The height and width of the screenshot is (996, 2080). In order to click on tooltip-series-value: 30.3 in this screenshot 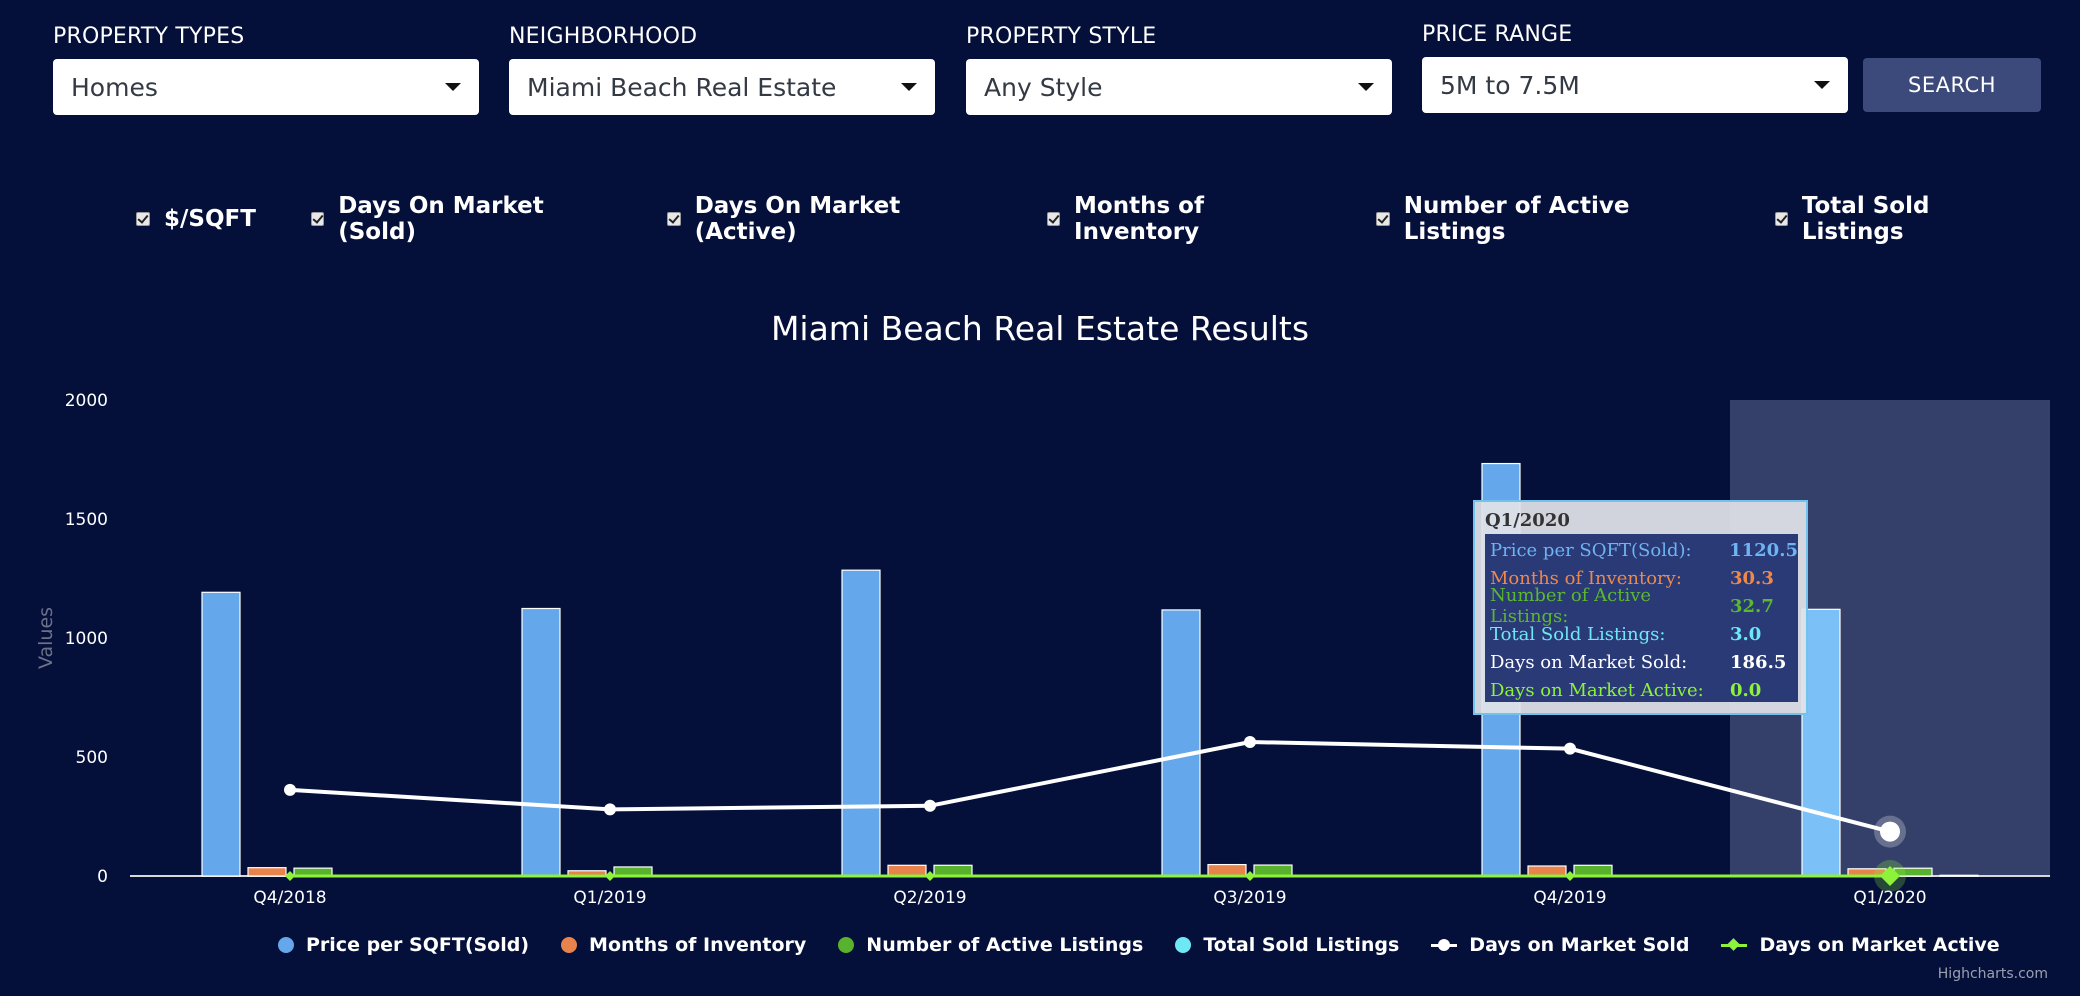, I will do `click(1752, 578)`.